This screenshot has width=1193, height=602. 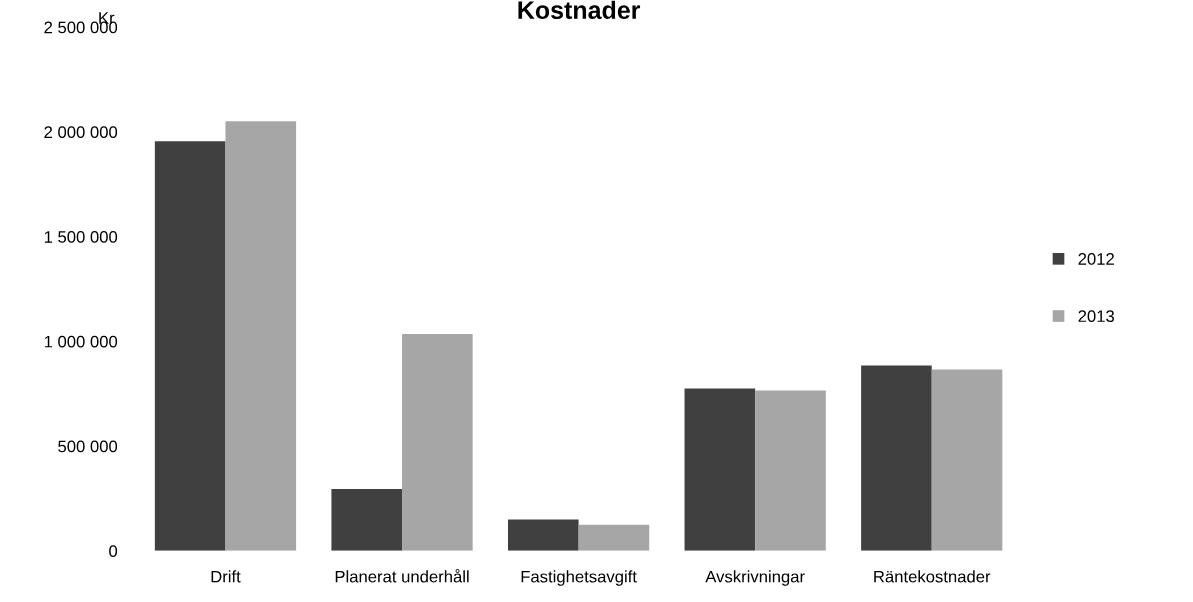 What do you see at coordinates (88, 446) in the screenshot?
I see `y-tick-label: 500 000` at bounding box center [88, 446].